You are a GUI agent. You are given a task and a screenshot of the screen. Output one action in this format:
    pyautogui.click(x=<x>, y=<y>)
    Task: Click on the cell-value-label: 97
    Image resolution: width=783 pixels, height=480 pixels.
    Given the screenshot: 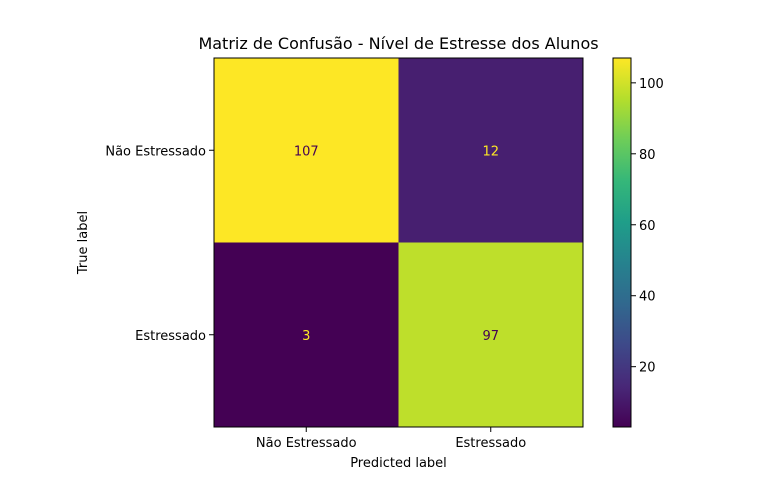 What is the action you would take?
    pyautogui.click(x=490, y=336)
    